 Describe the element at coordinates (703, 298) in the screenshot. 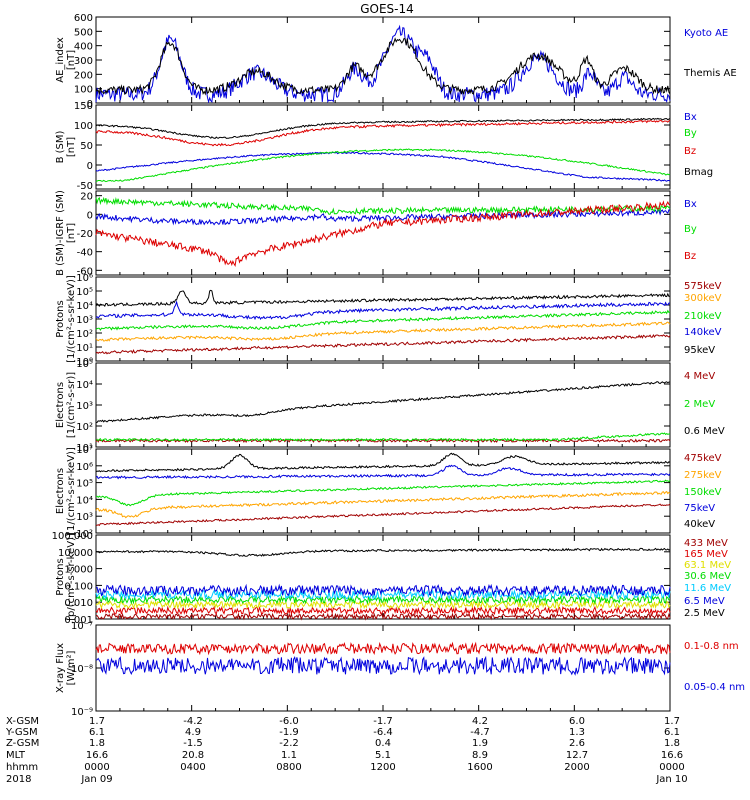

I see `legend-entry: 300keV` at that location.